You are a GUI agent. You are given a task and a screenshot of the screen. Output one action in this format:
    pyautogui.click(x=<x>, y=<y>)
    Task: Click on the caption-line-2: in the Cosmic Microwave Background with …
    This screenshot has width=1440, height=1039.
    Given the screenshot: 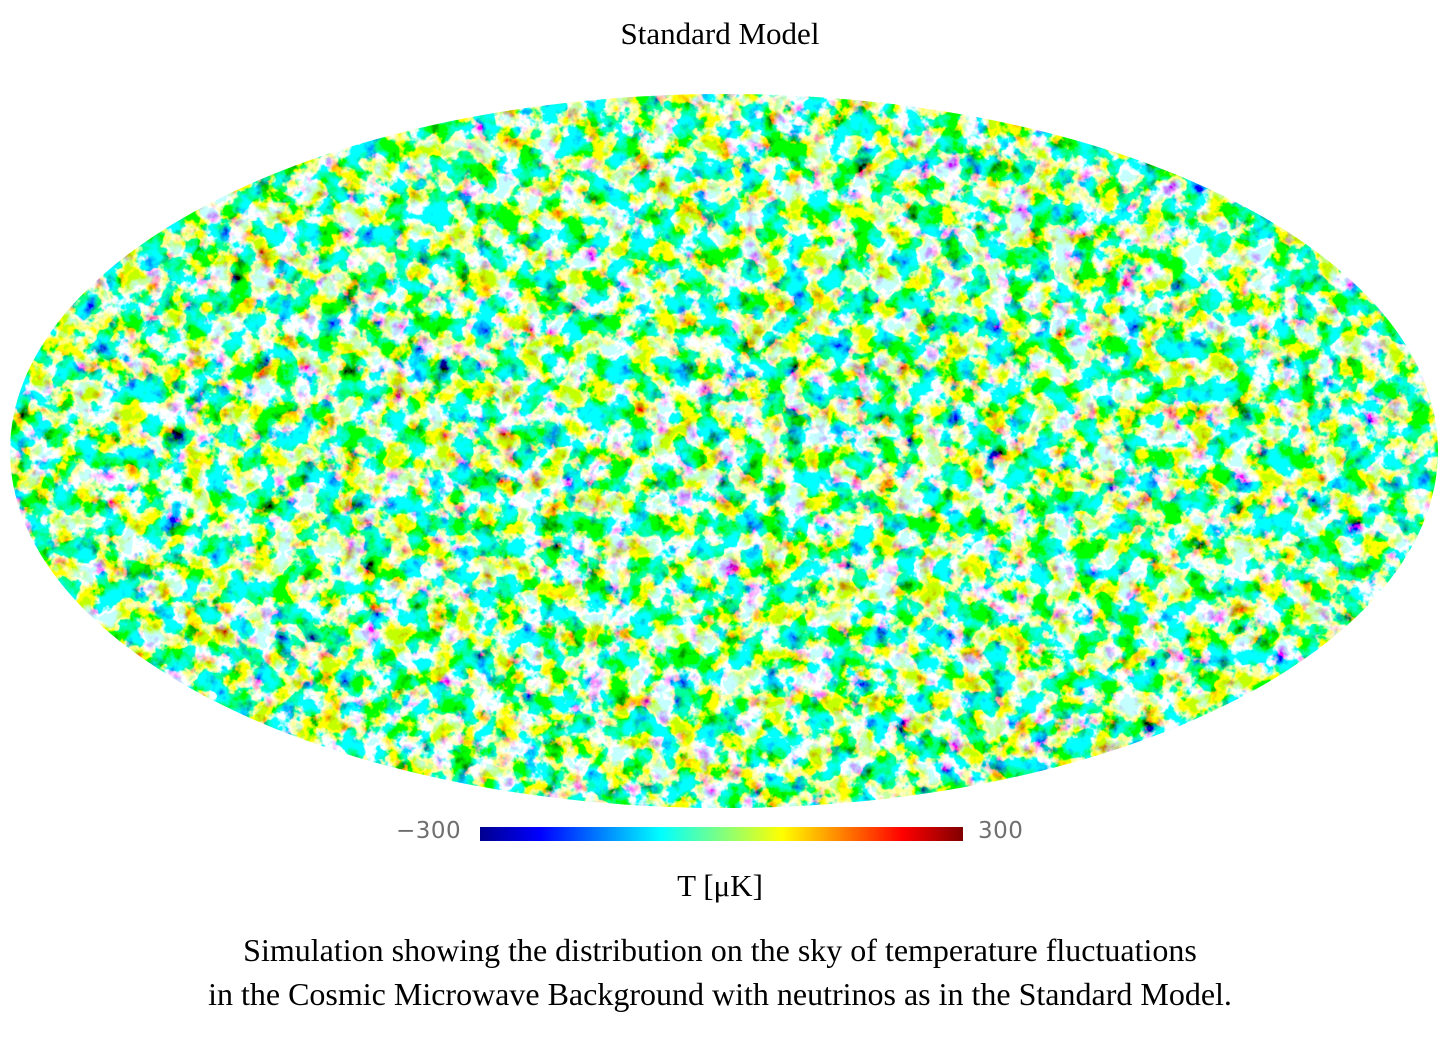 What is the action you would take?
    pyautogui.click(x=720, y=994)
    